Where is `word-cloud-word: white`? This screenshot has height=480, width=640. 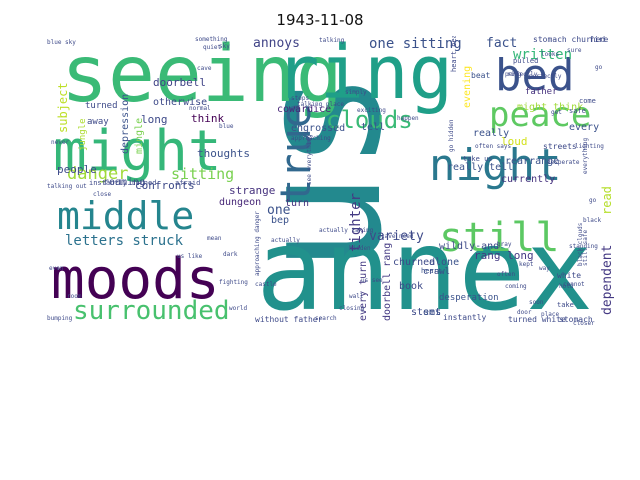
word-cloud-word: white is located at coordinates (569, 275).